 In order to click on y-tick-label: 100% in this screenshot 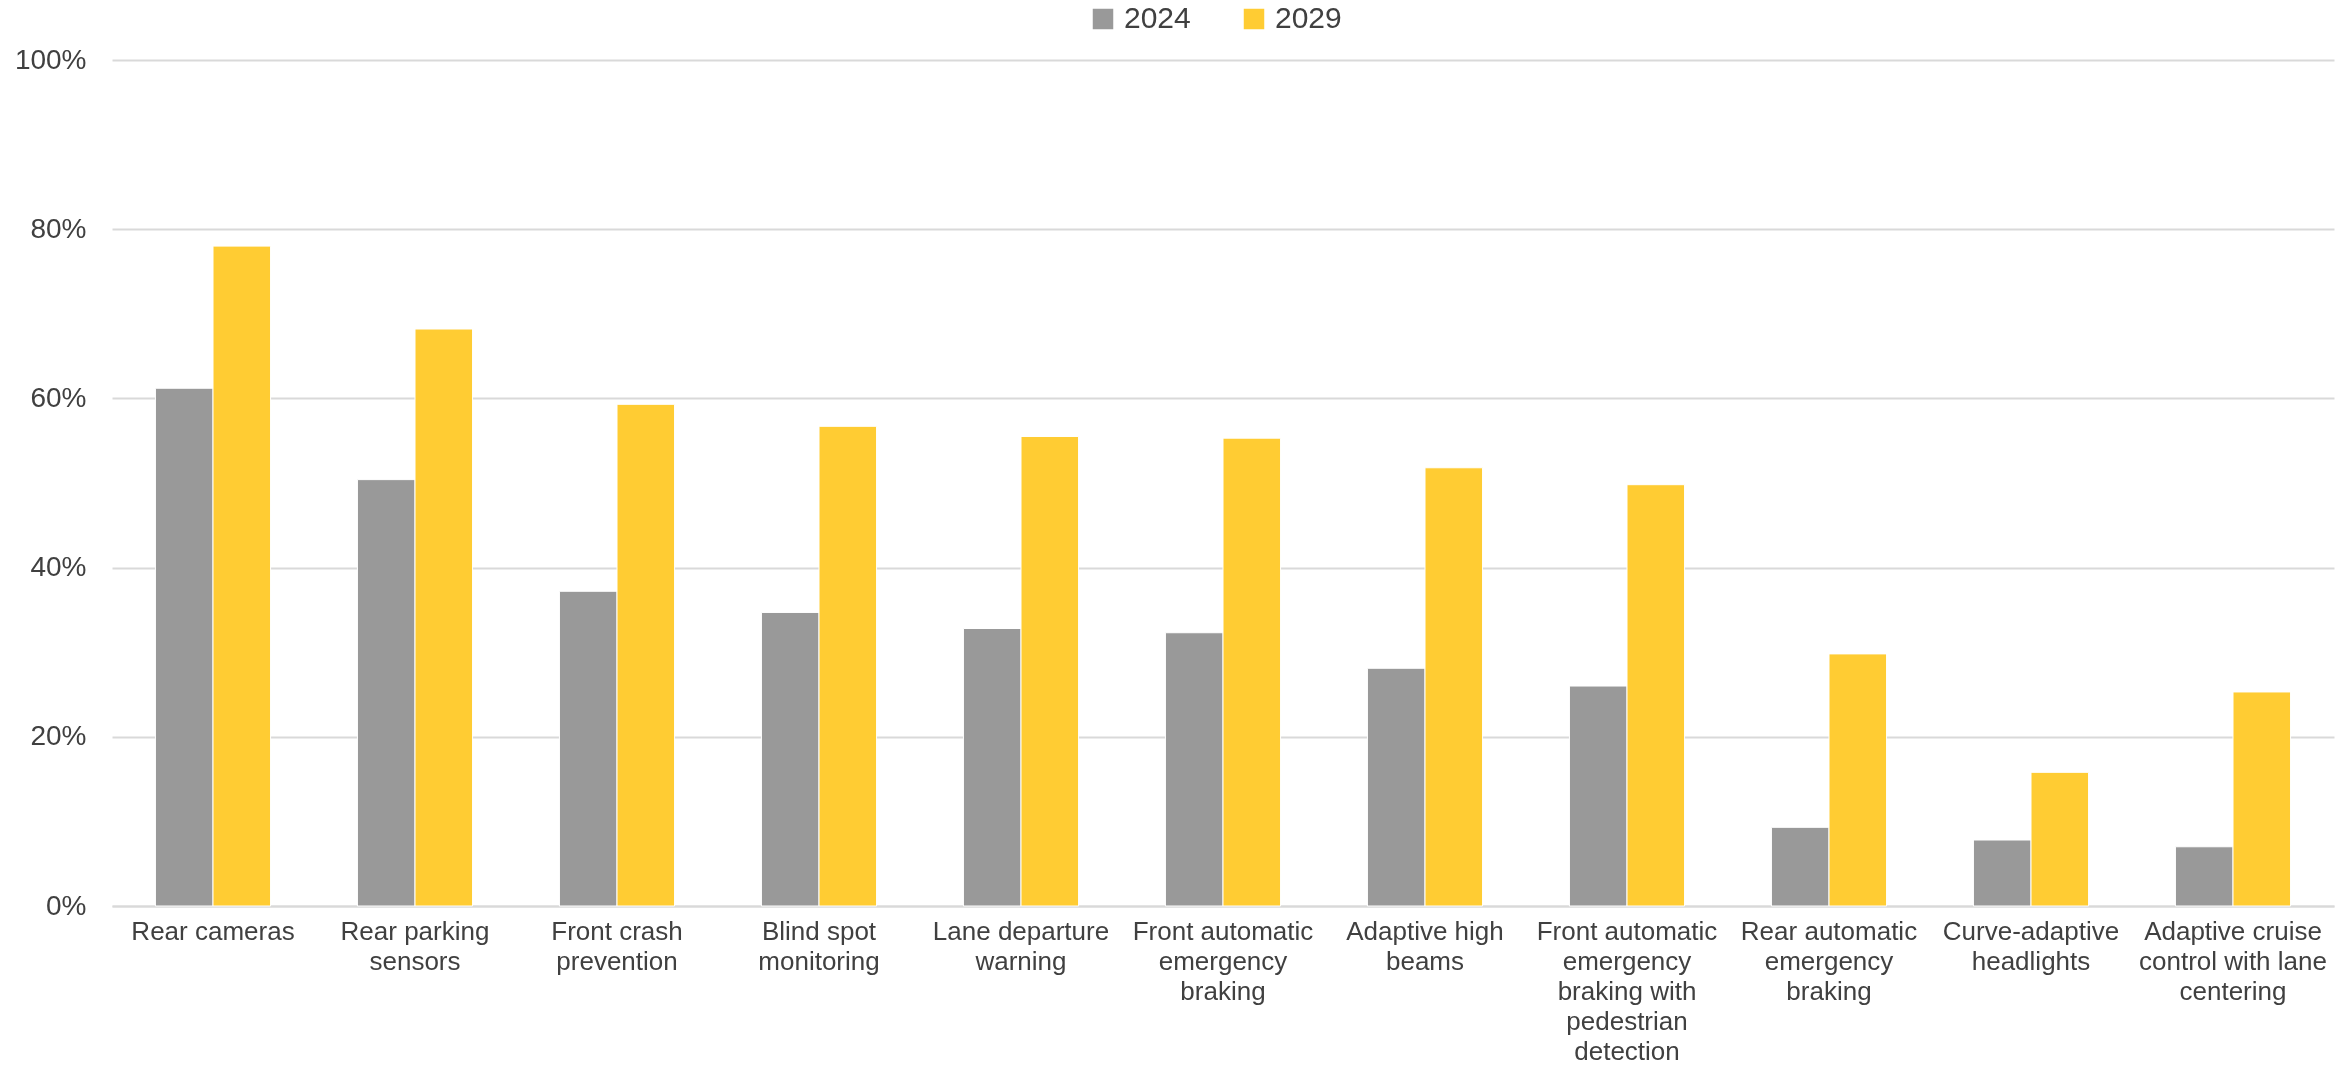, I will do `click(50, 59)`.